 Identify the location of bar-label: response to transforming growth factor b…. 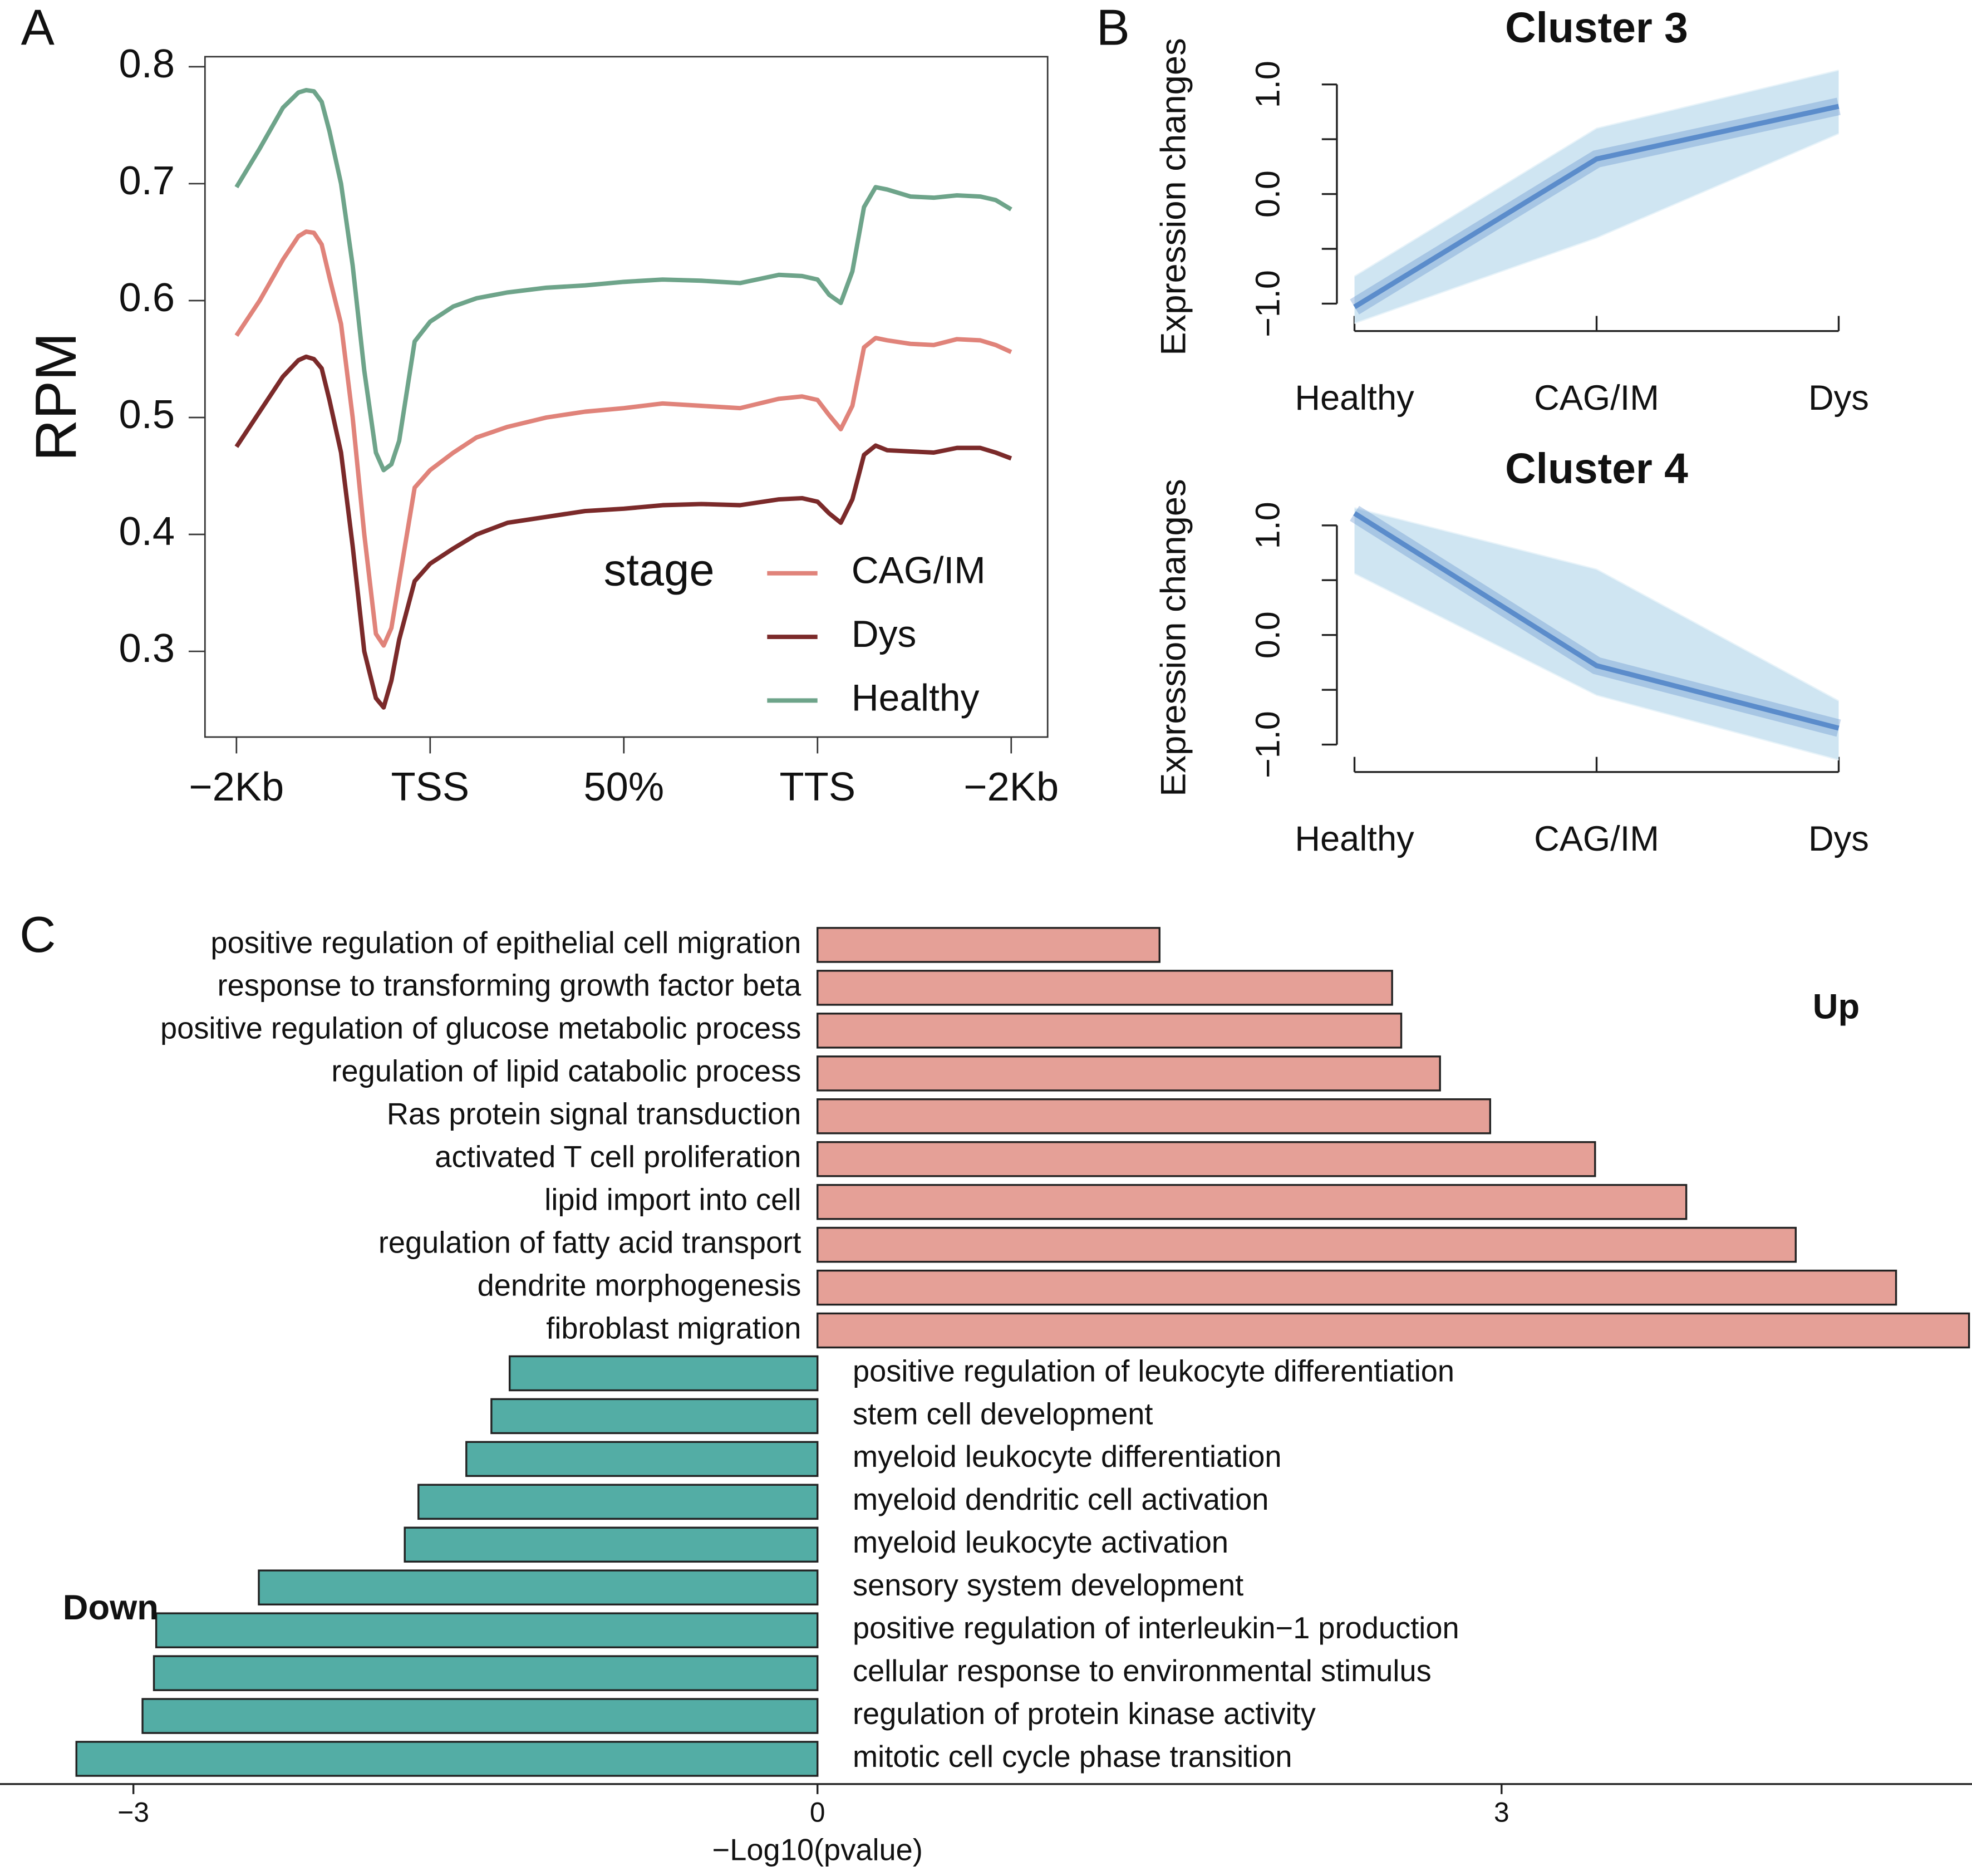
(510, 986).